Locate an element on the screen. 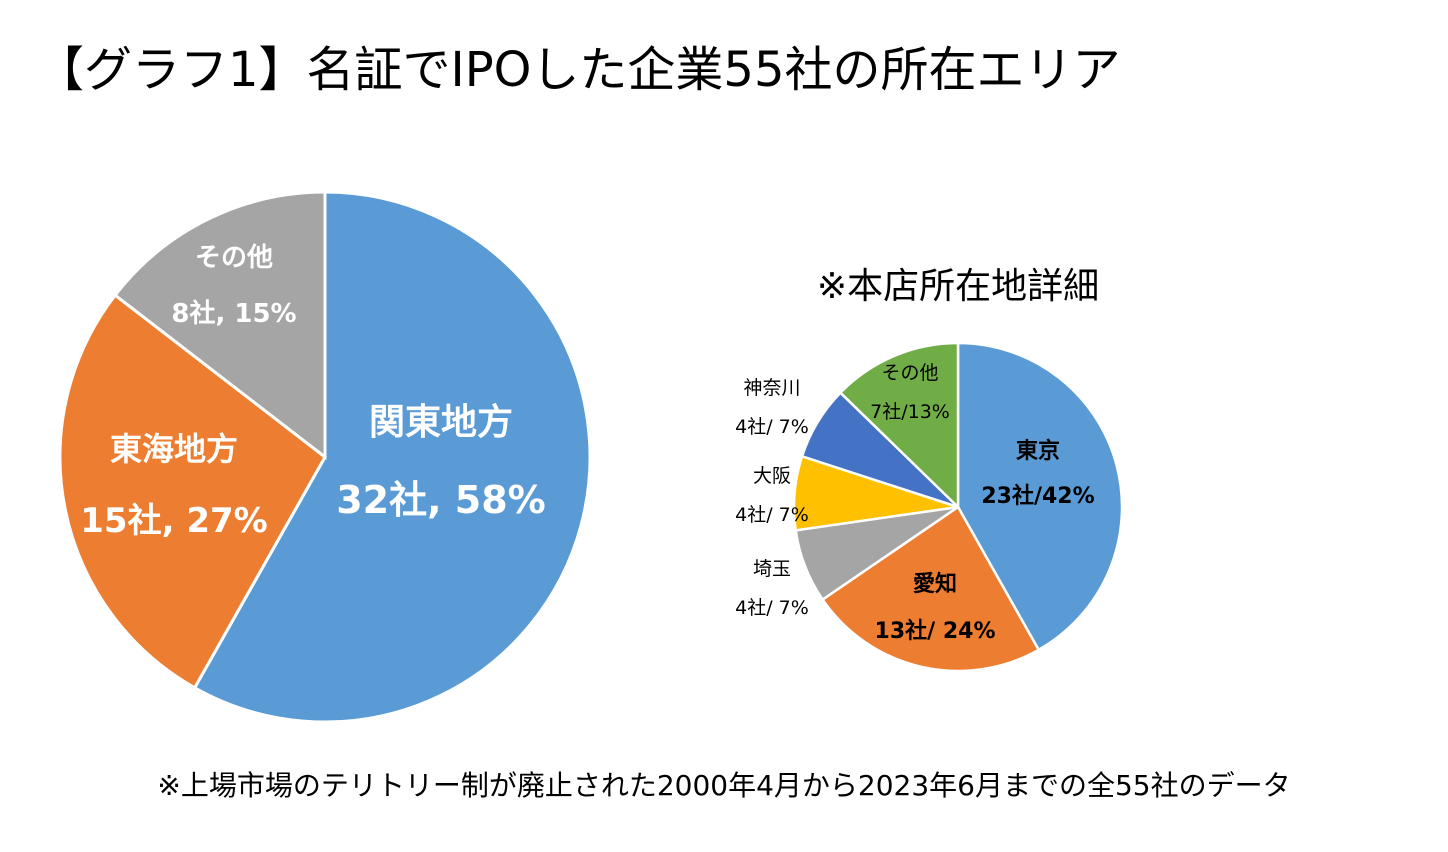  slice-name-label-0-0: 関東地方 is located at coordinates (441, 422).